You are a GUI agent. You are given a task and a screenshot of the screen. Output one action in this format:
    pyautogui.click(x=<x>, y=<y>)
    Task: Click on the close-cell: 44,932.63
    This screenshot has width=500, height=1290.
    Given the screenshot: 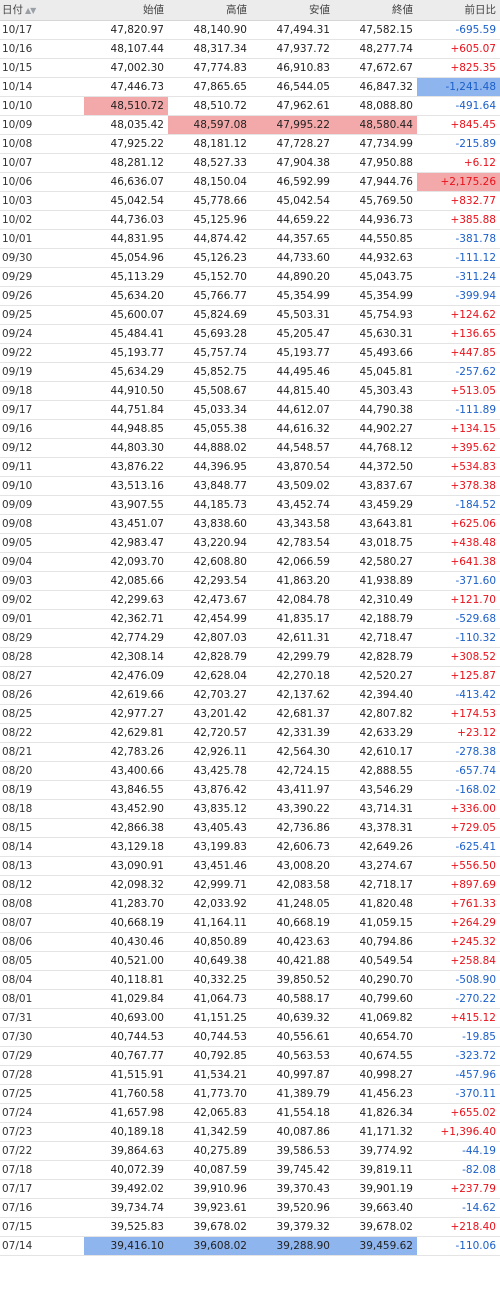 What is the action you would take?
    pyautogui.click(x=375, y=258)
    